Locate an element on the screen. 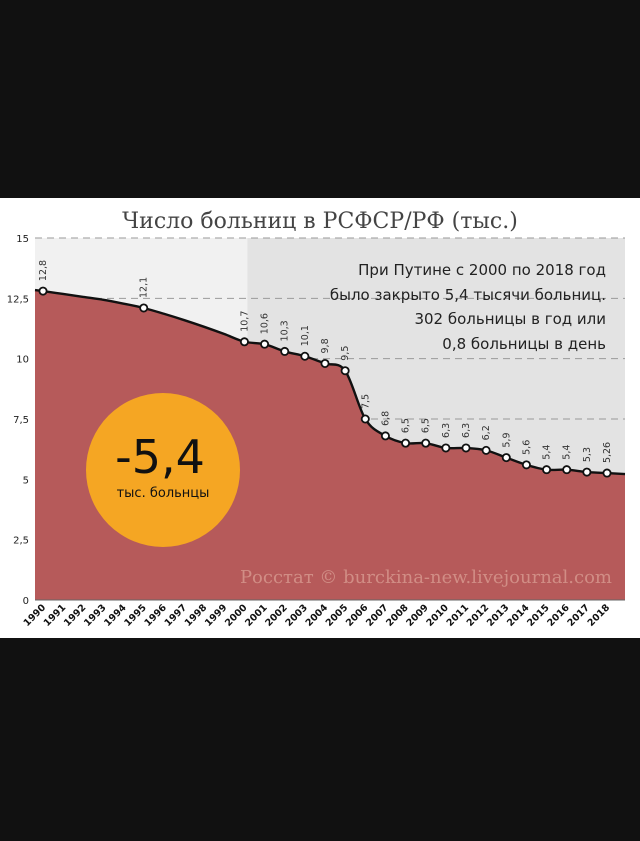 This screenshot has height=841, width=640. data-label-2011: 6,3 is located at coordinates (466, 430).